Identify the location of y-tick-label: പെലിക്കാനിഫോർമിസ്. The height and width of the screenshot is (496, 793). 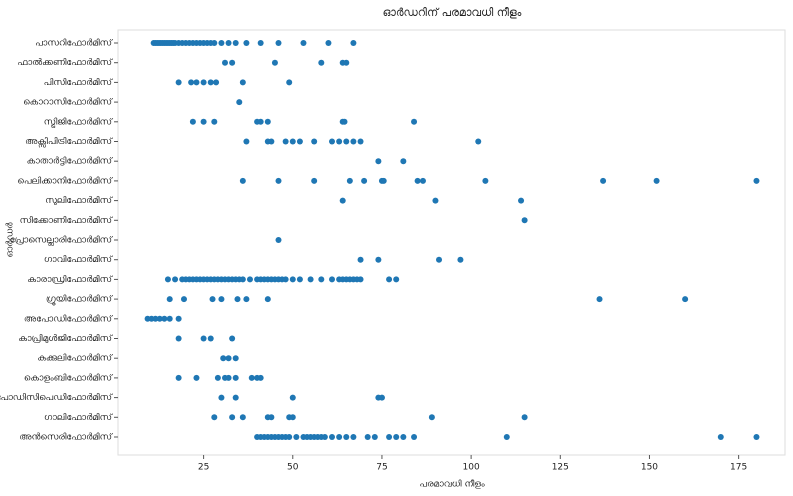
(65, 180).